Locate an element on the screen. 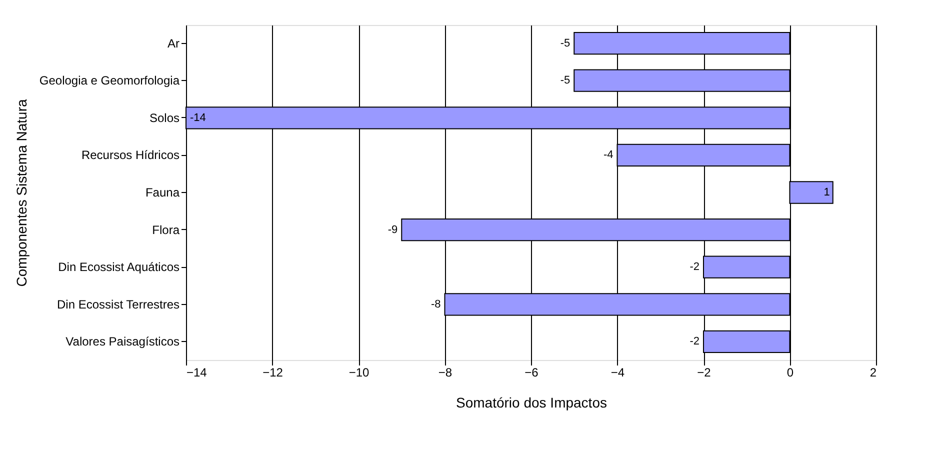 This screenshot has height=465, width=938. data-label: 1 is located at coordinates (827, 192).